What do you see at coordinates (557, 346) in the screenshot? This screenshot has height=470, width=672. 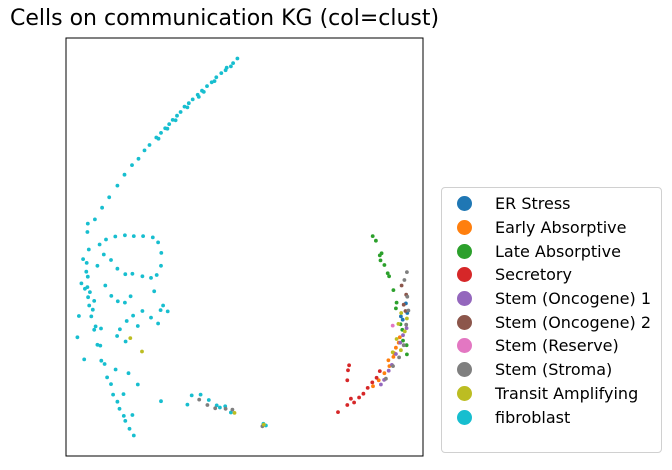 I see `legend-label: Stem (Reserve)` at bounding box center [557, 346].